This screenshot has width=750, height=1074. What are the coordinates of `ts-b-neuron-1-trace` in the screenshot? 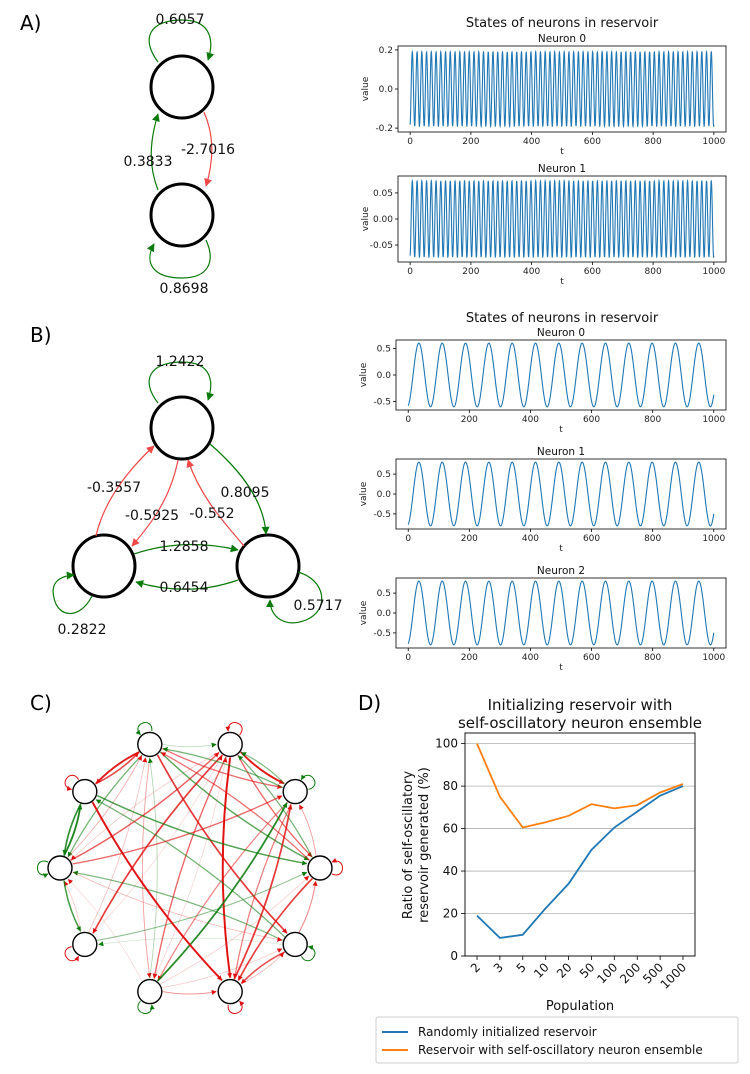 It's located at (561, 494).